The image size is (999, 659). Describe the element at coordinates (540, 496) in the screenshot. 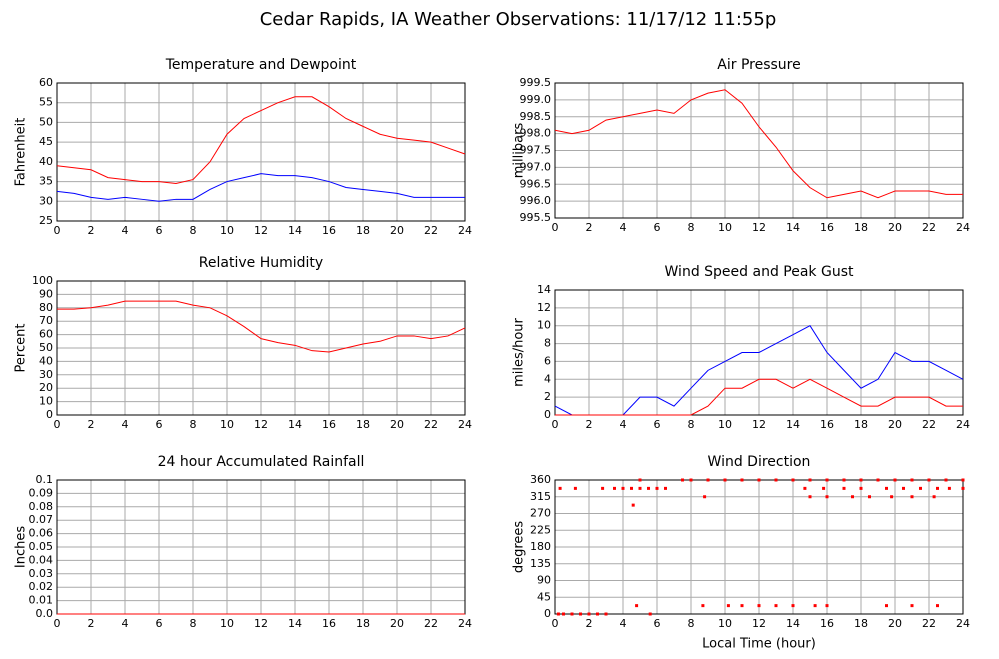

I see `y-tick-label: 315` at that location.